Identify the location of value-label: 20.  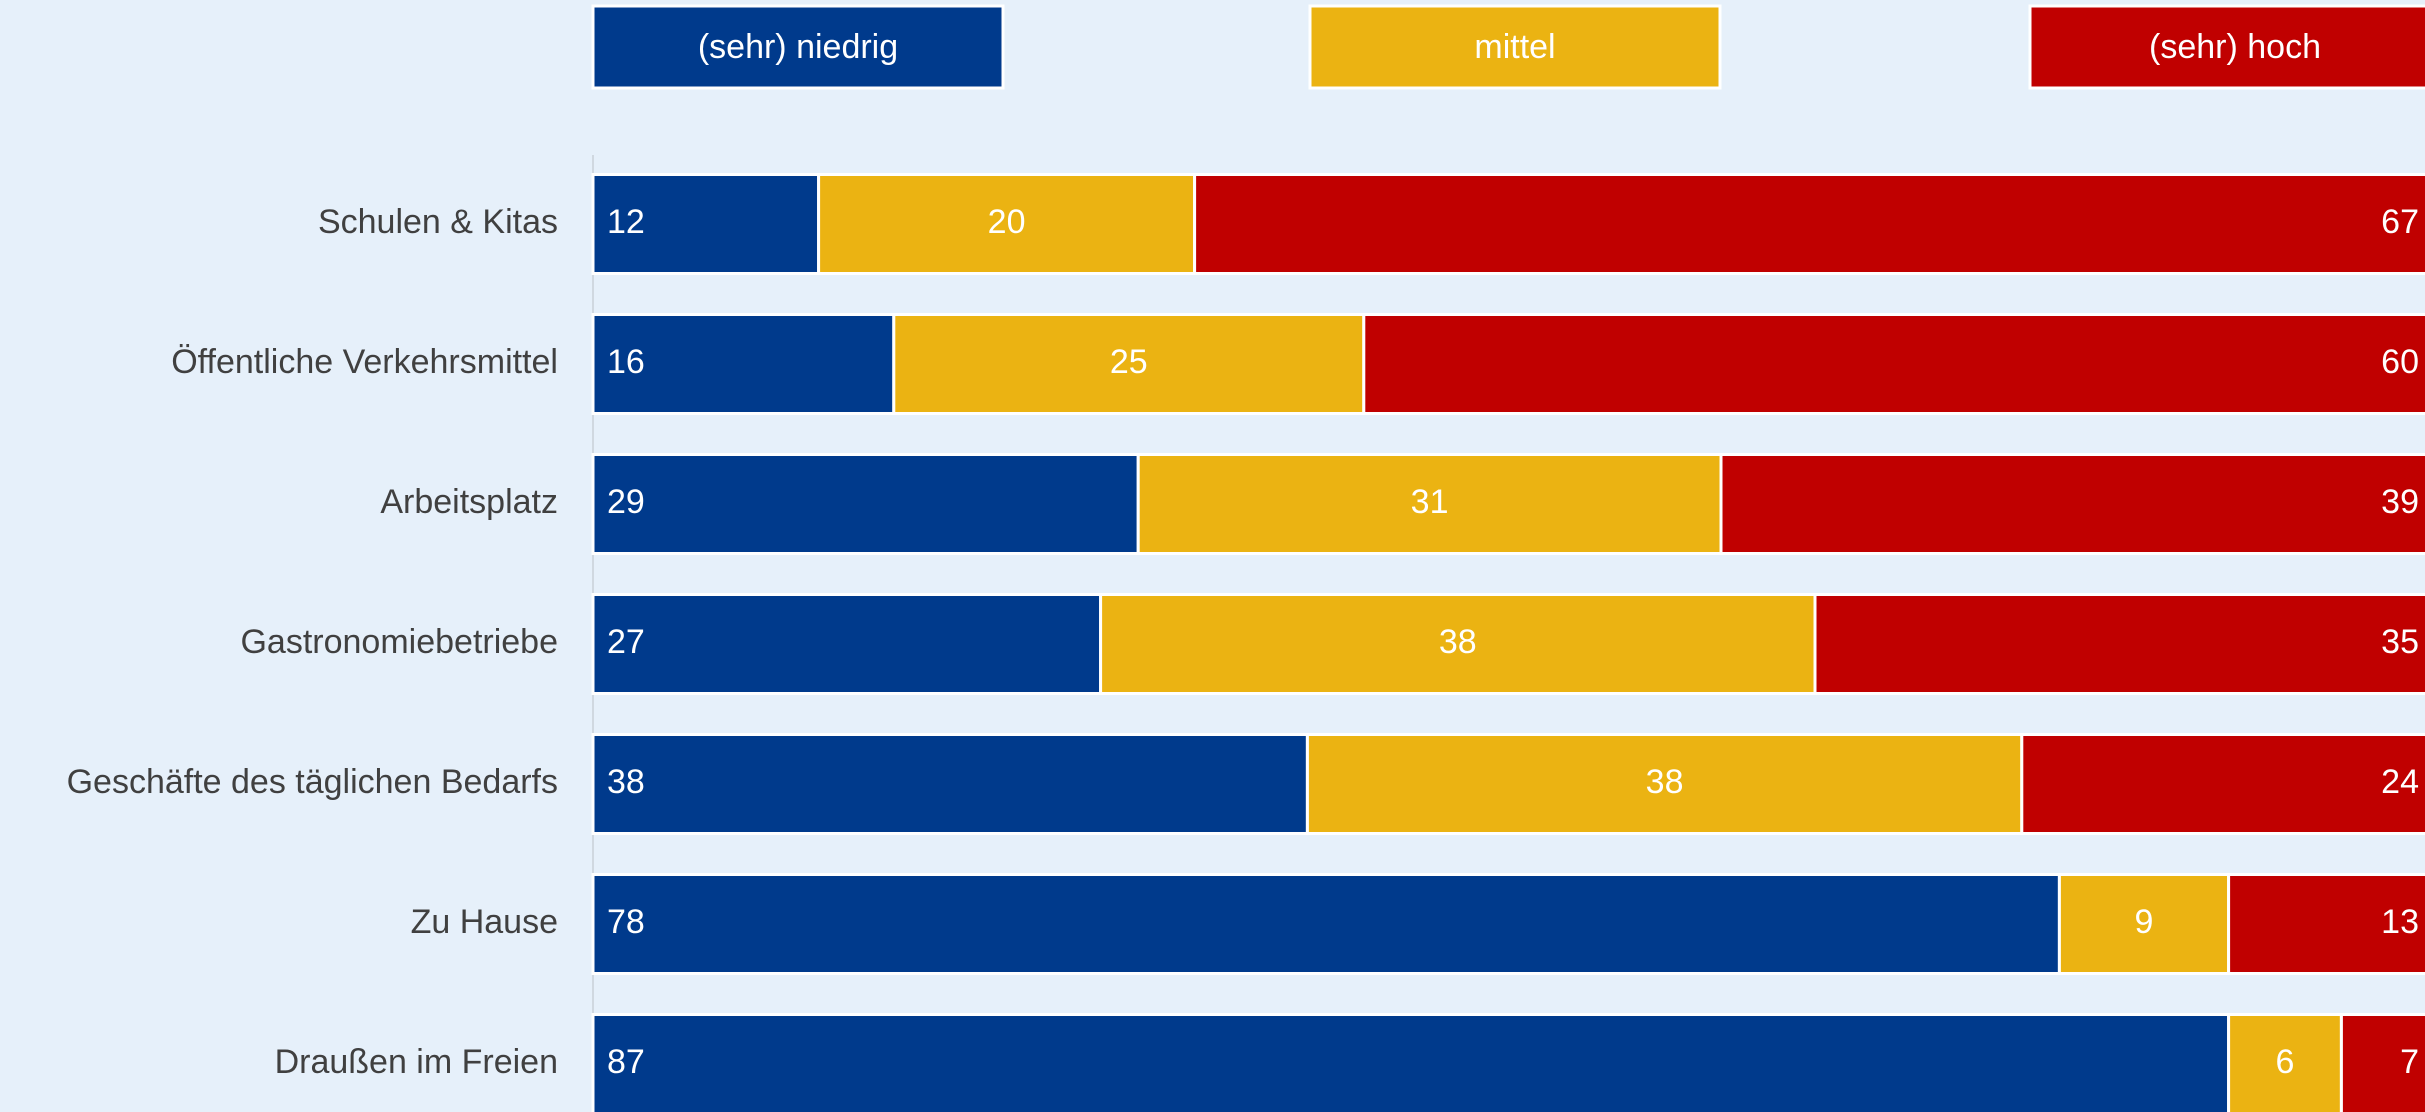
(1007, 222).